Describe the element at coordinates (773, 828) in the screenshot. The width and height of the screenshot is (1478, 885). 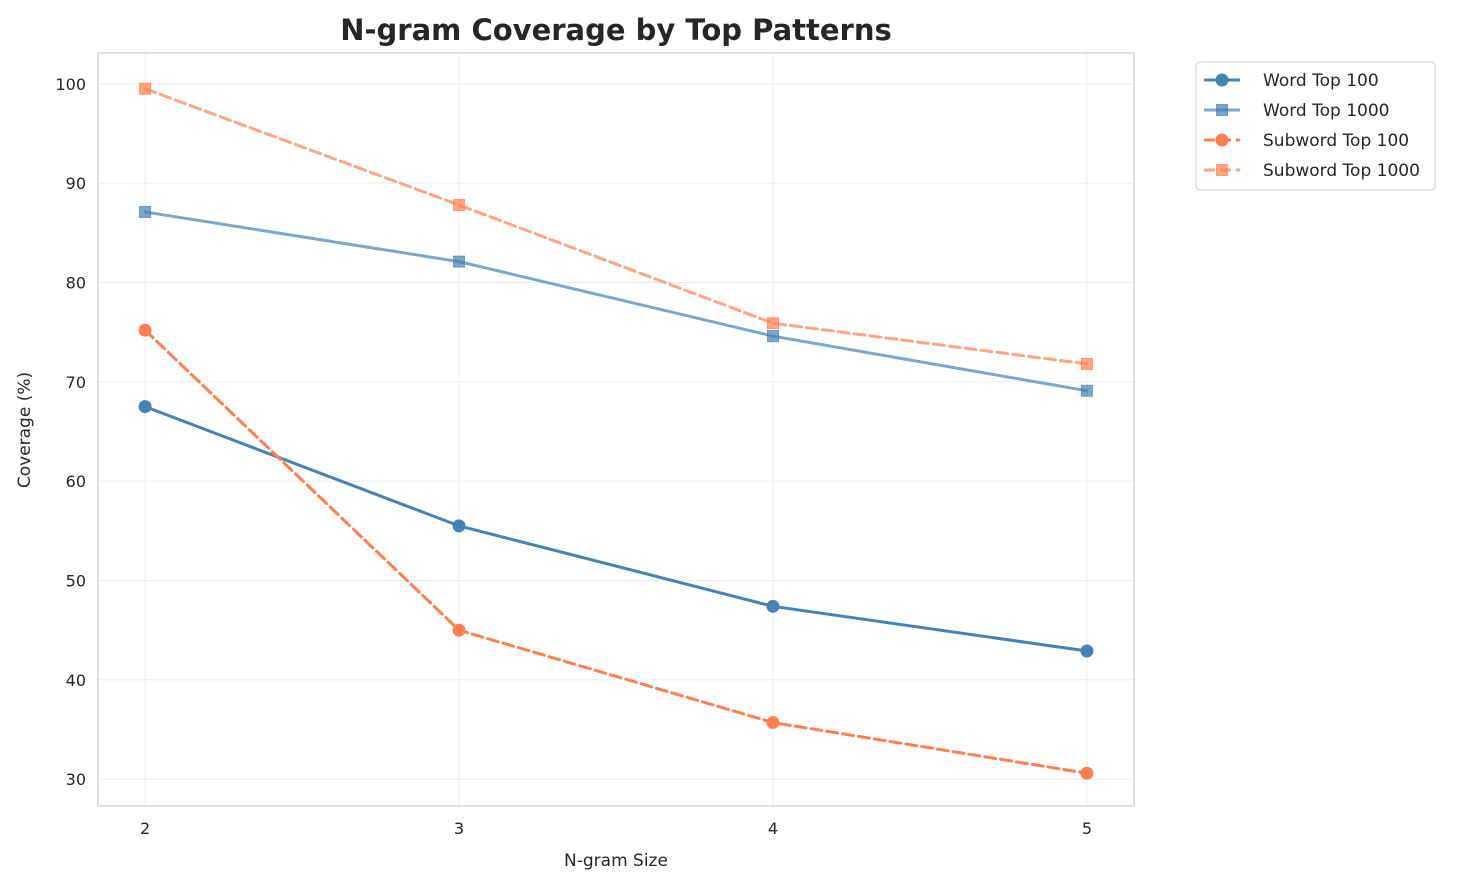
I see `x-tick-label: 4` at that location.